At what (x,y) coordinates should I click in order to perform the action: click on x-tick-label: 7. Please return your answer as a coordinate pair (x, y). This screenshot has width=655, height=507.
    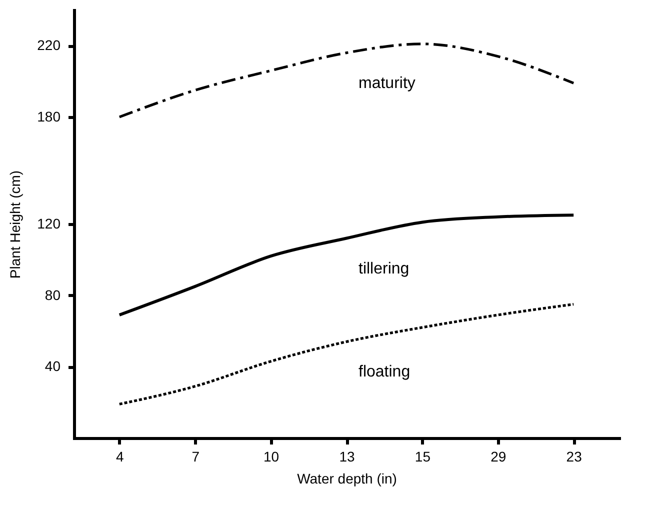
    Looking at the image, I should click on (196, 456).